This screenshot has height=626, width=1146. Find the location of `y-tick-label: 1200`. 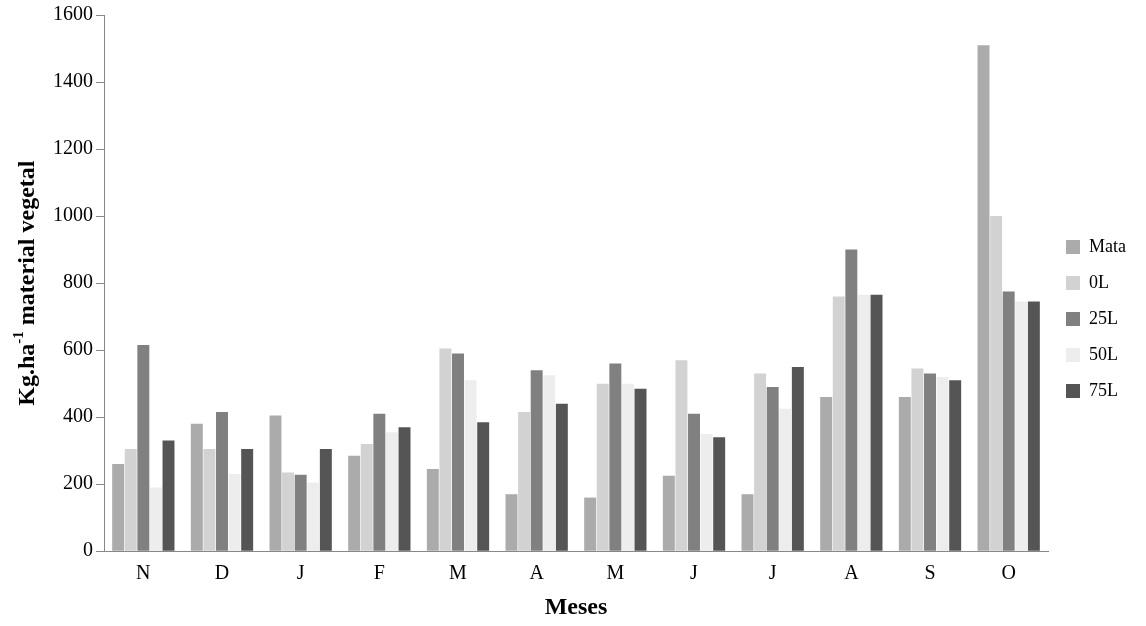

y-tick-label: 1200 is located at coordinates (73, 147).